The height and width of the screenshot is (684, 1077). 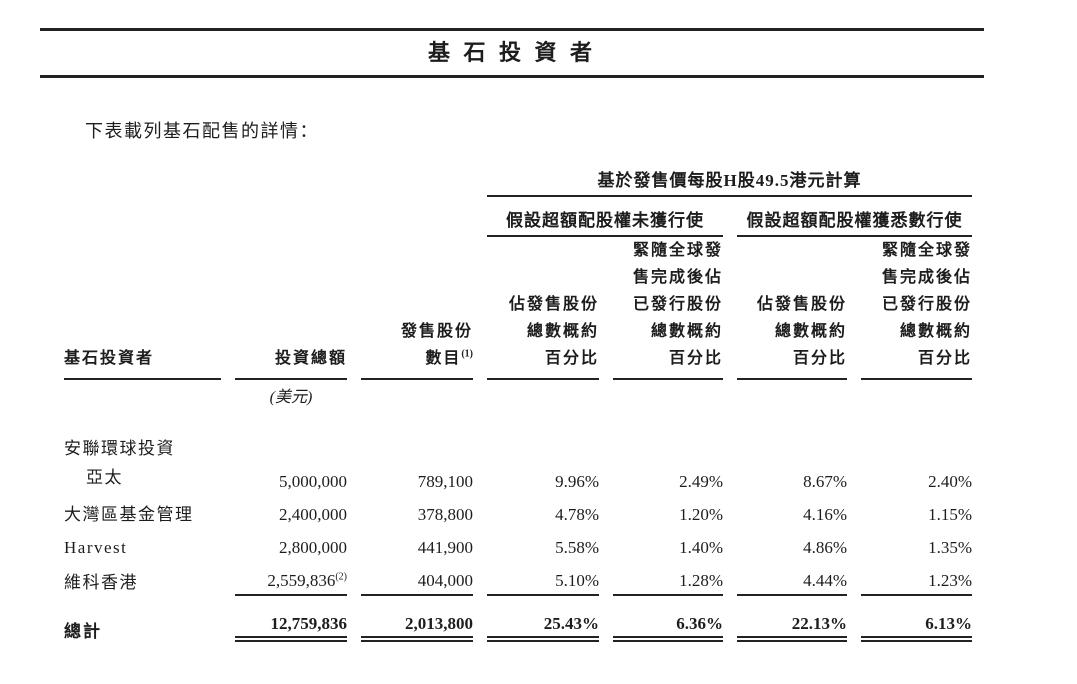 I want to click on group-header-row: 假設超額配股權未獲行使 假設超額配股權獲悉數行使, so click(x=518, y=217).